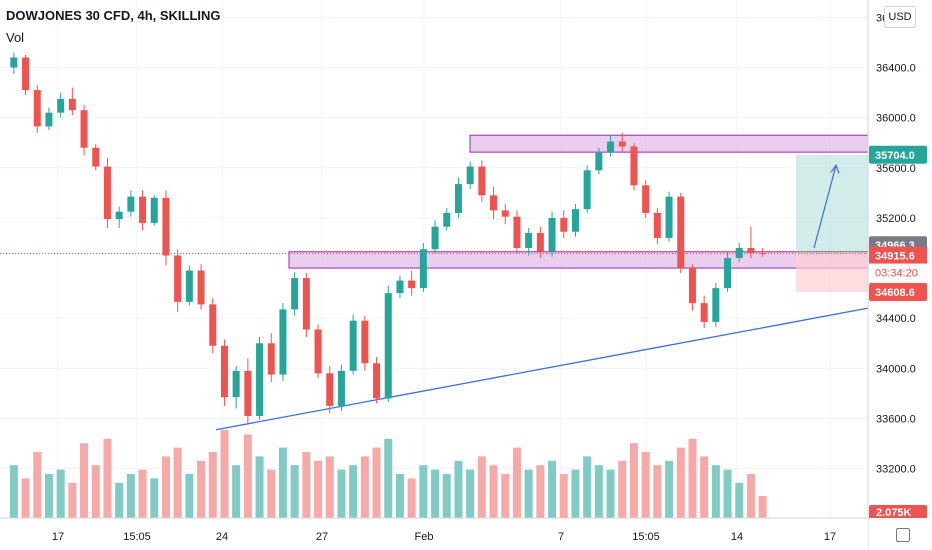 This screenshot has height=550, width=932. Describe the element at coordinates (900, 17) in the screenshot. I see `currency-button: USD` at that location.